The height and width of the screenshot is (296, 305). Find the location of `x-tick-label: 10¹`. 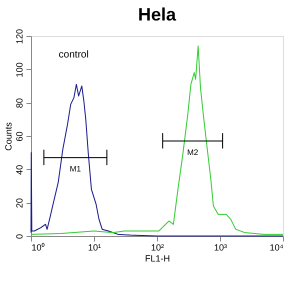

x-tick-label: 10¹ is located at coordinates (95, 247).